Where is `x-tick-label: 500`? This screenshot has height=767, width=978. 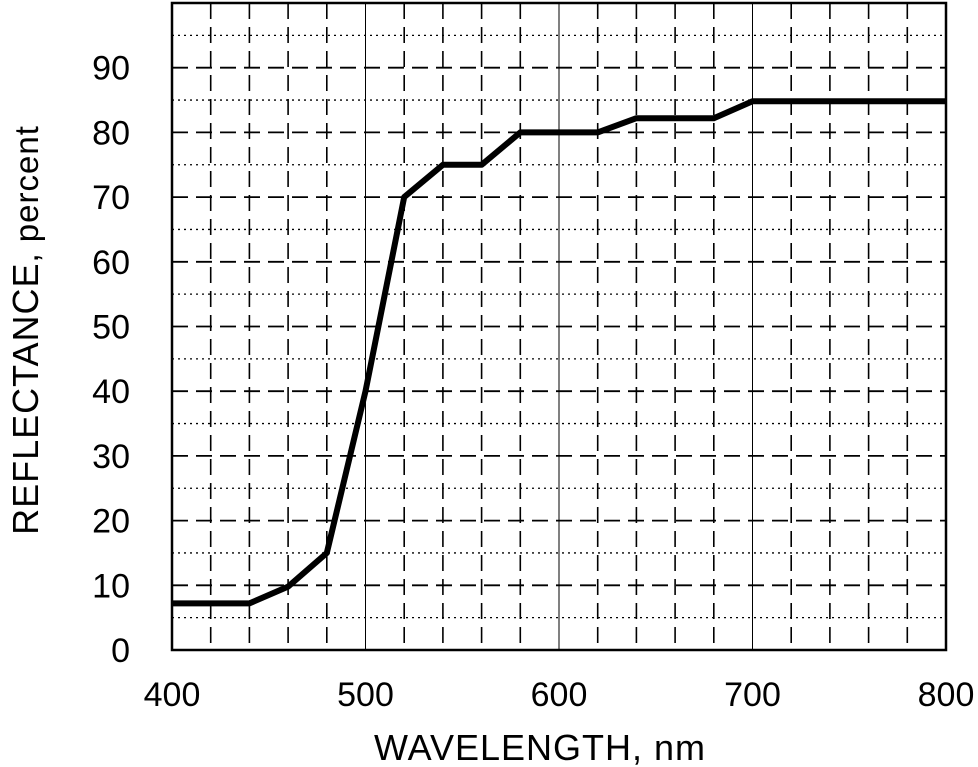
x-tick-label: 500 is located at coordinates (365, 695).